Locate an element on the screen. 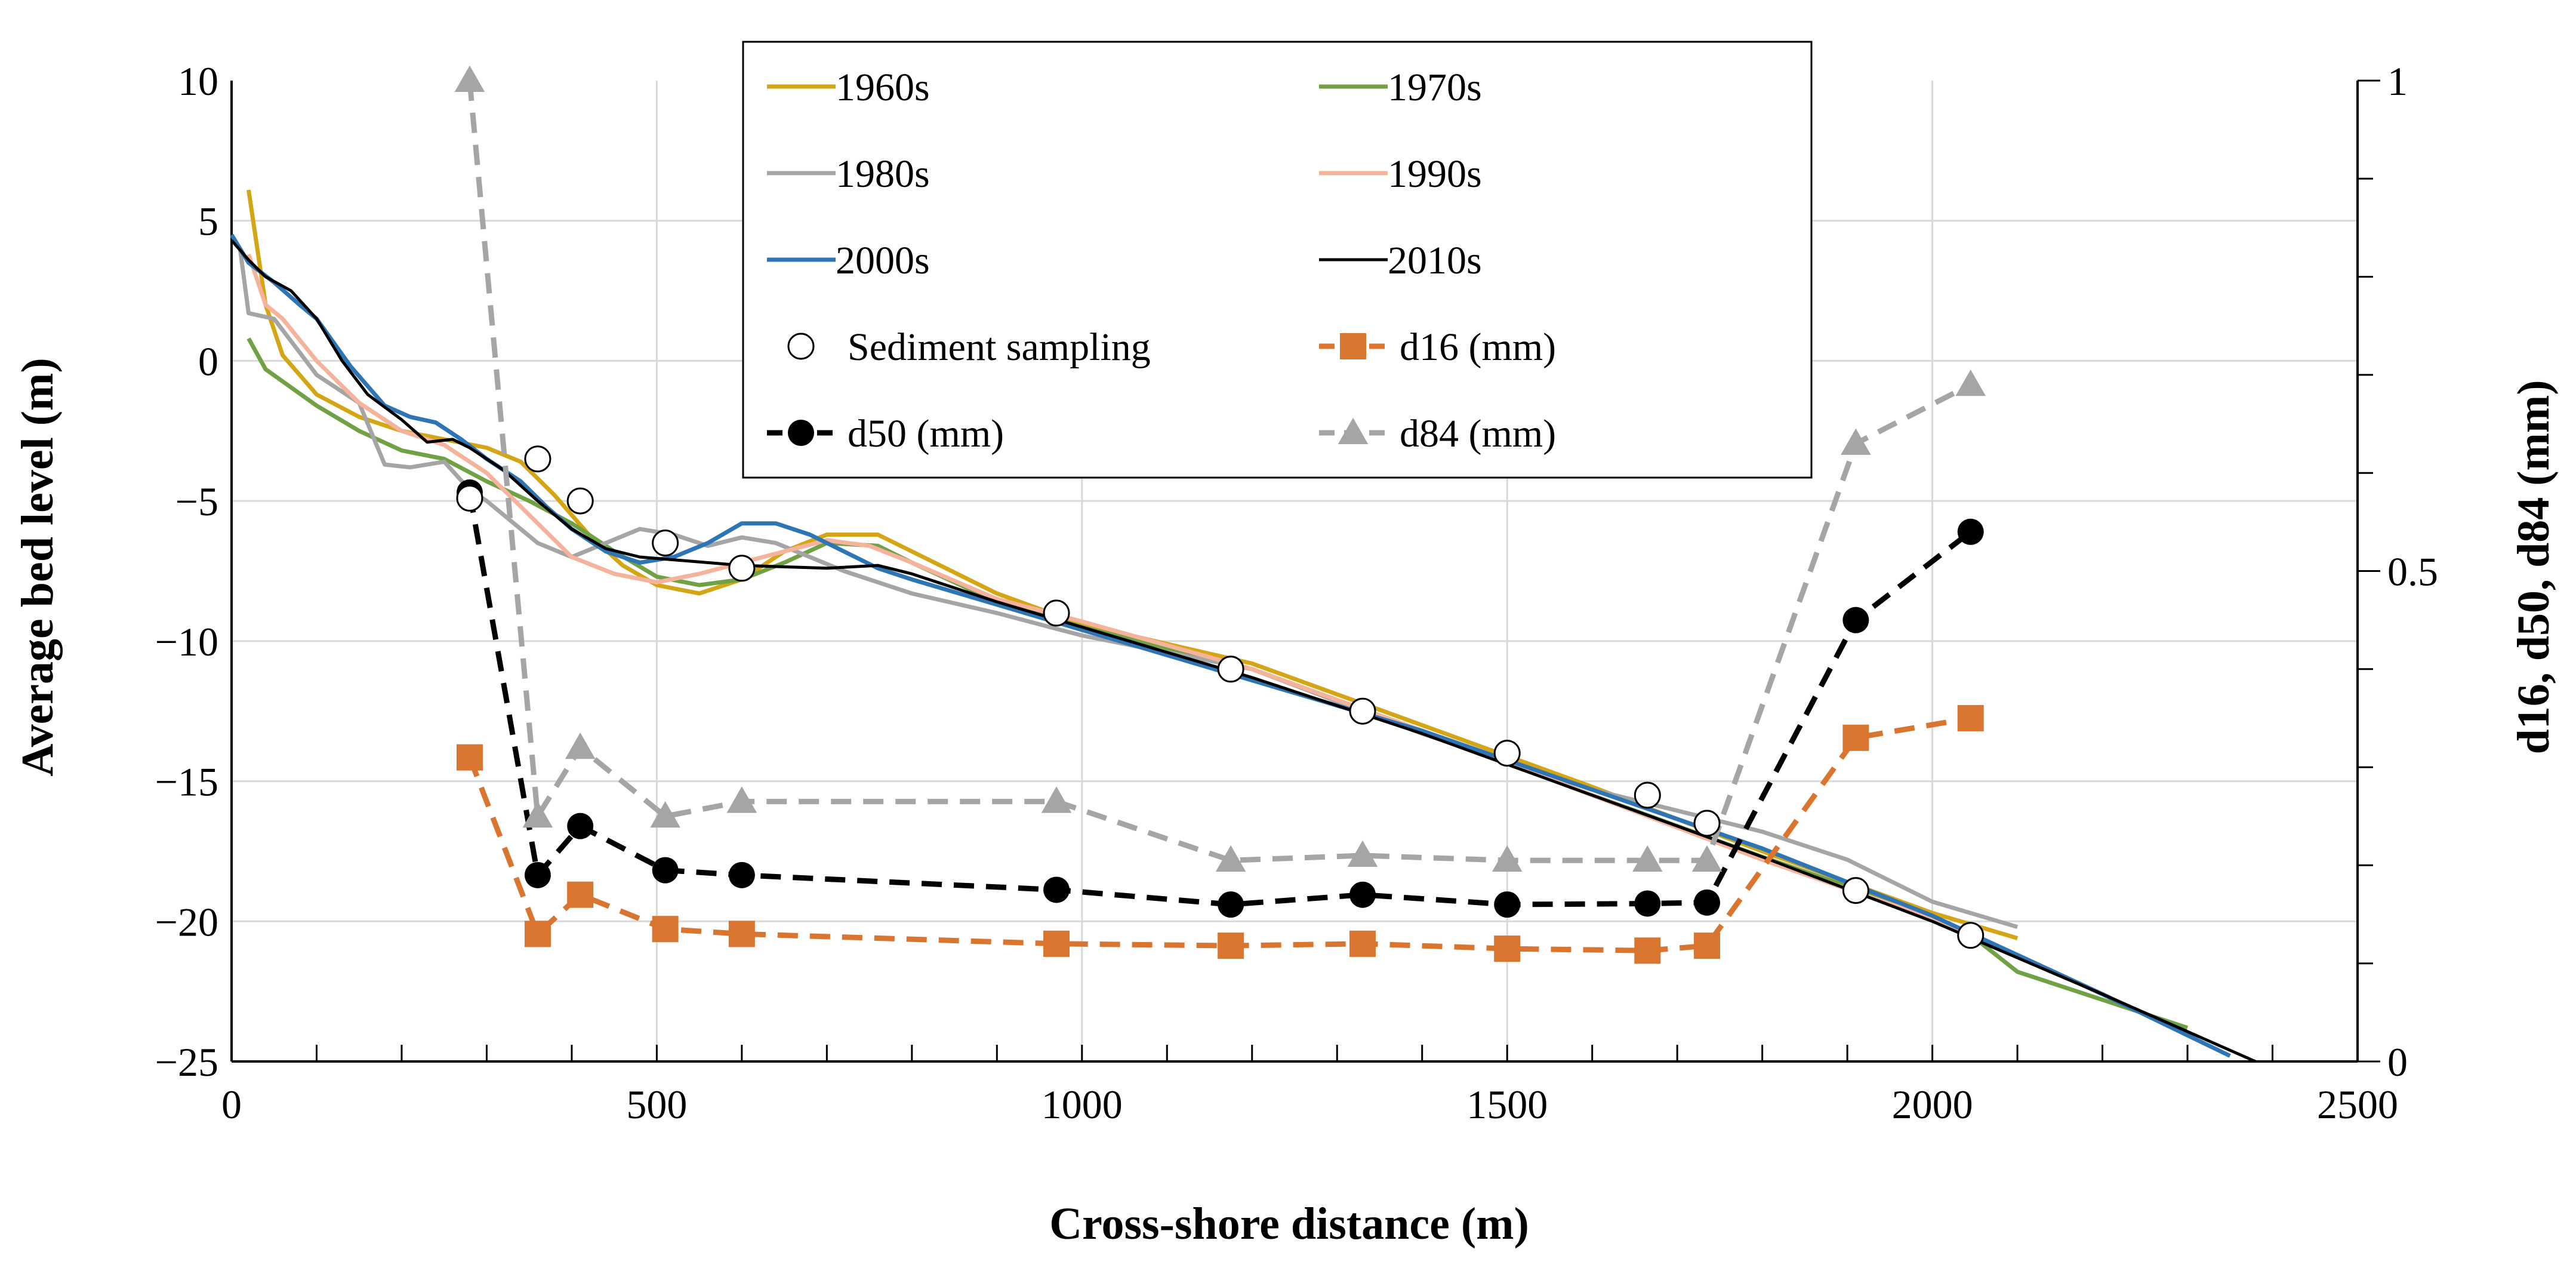  y2-tick-label: 0.5 is located at coordinates (2412, 572).